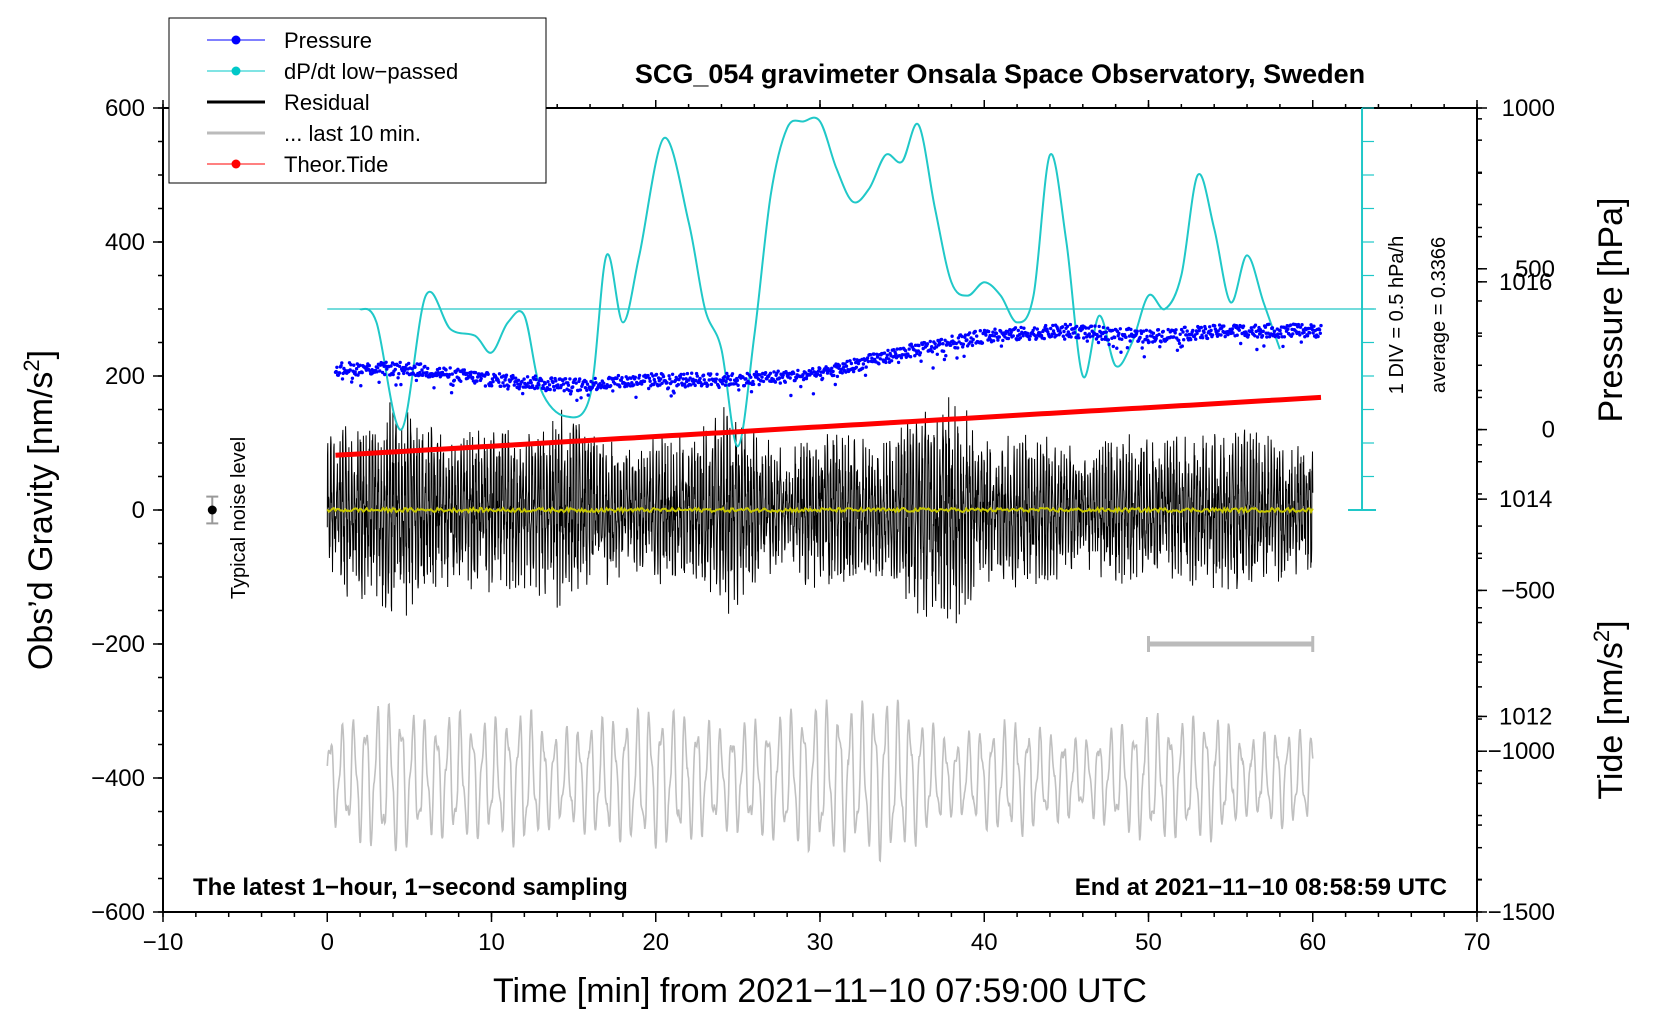  Describe the element at coordinates (820, 510) in the screenshot. I see `residual-line` at that location.